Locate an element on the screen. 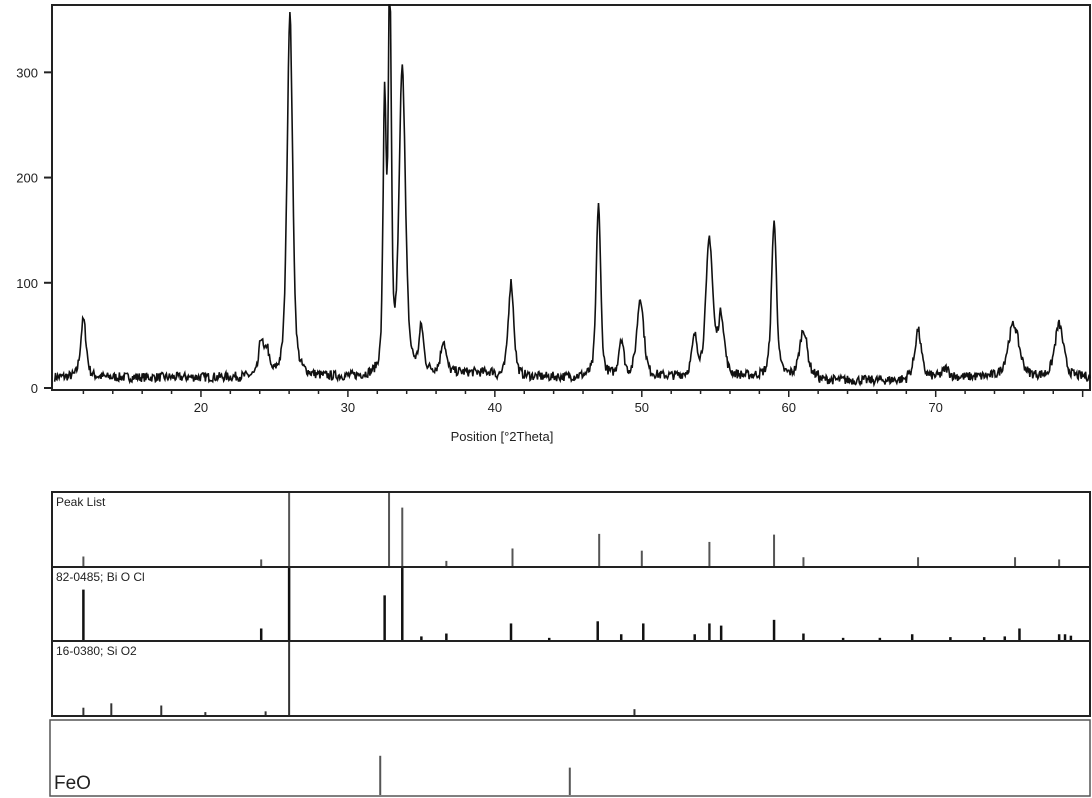 This screenshot has height=798, width=1092. panel-label-feo: FeO is located at coordinates (72, 783).